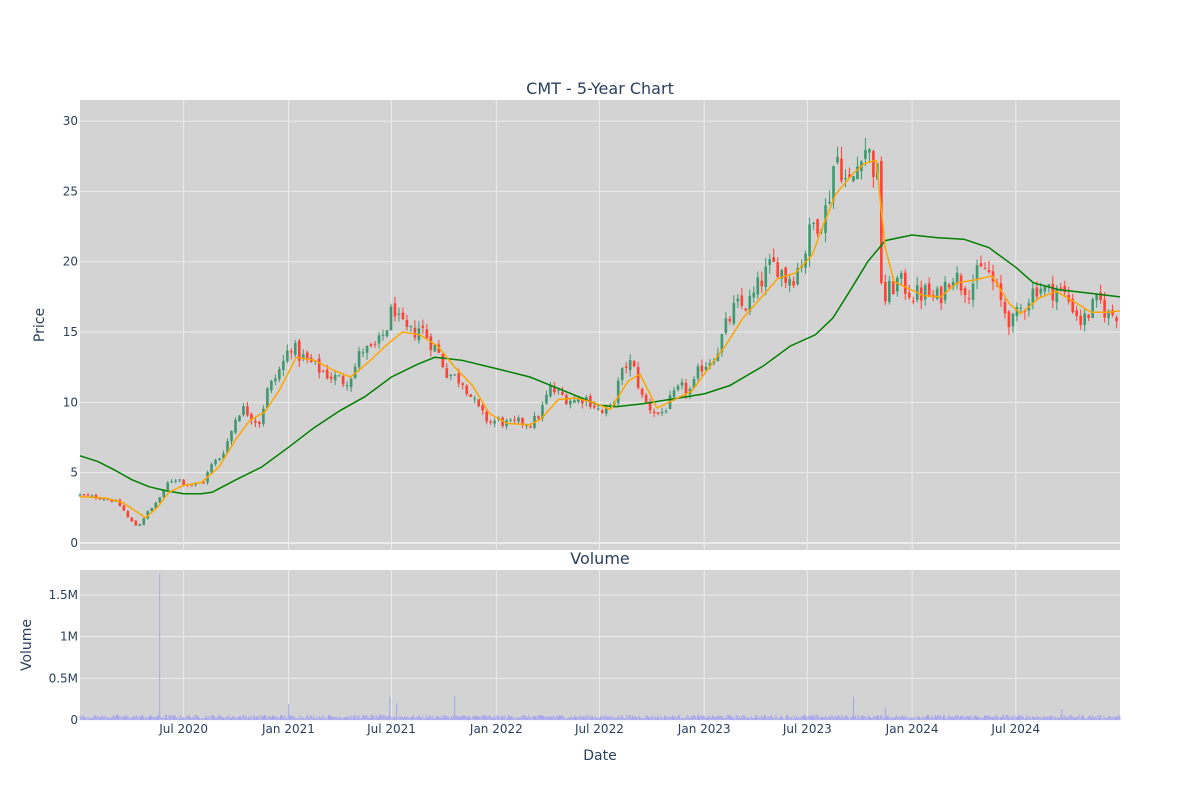  Describe the element at coordinates (70, 262) in the screenshot. I see `price-y-tick-label: 20` at that location.